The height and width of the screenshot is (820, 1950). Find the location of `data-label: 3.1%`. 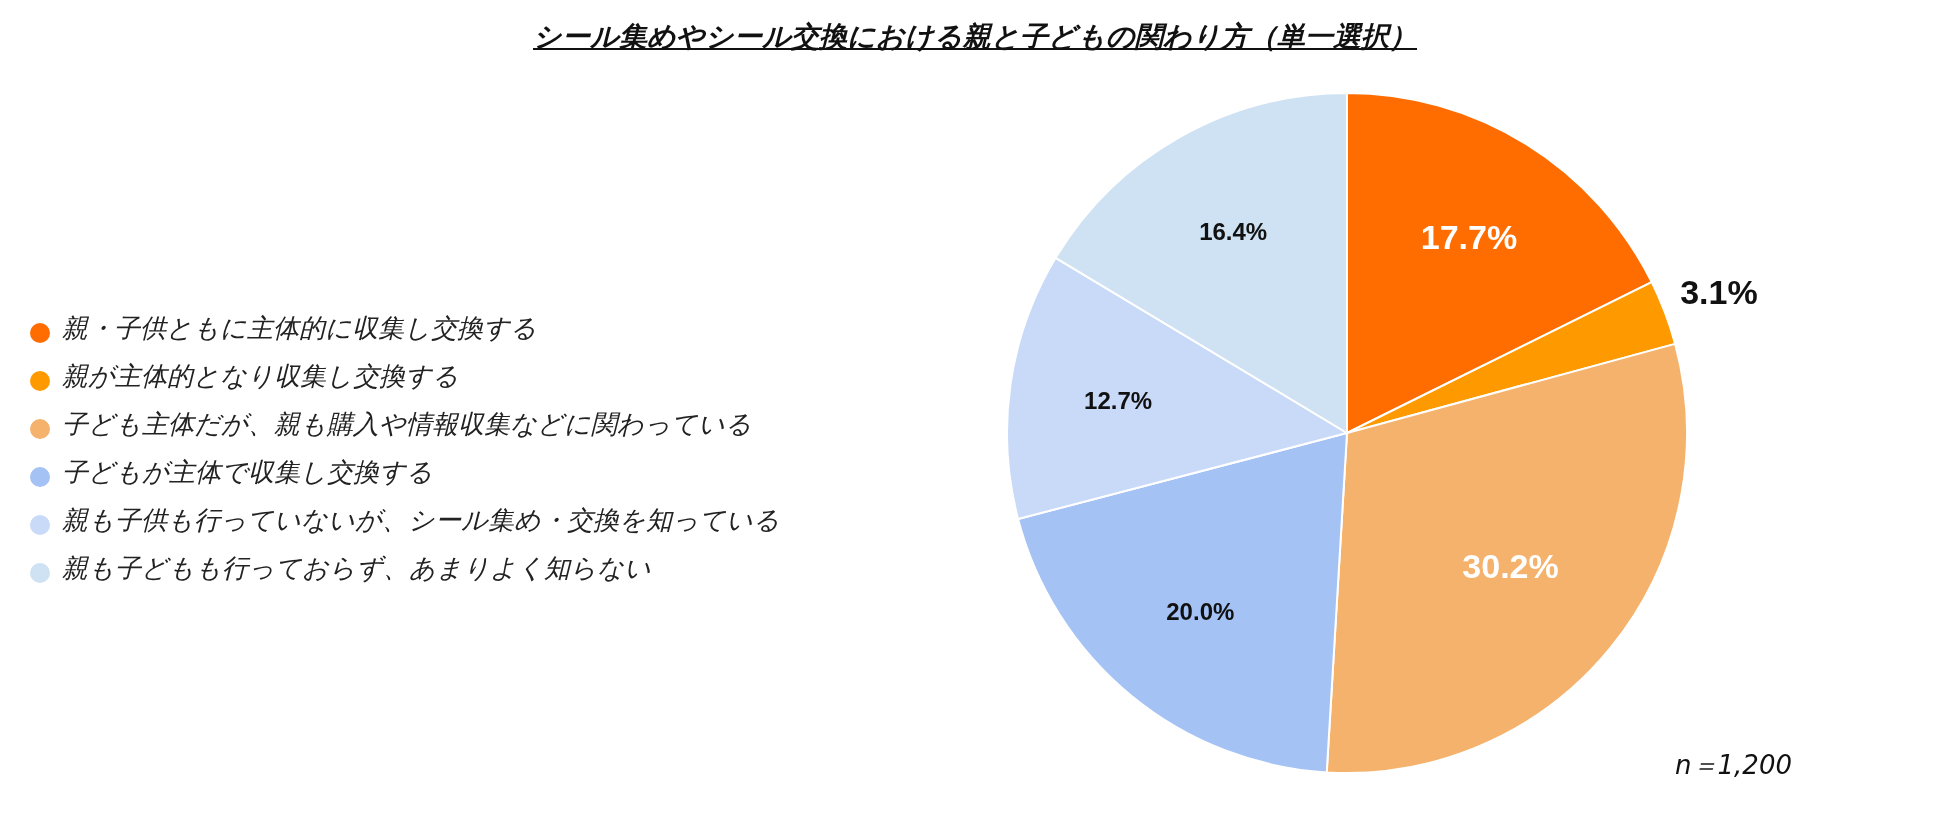

data-label: 3.1% is located at coordinates (1719, 291).